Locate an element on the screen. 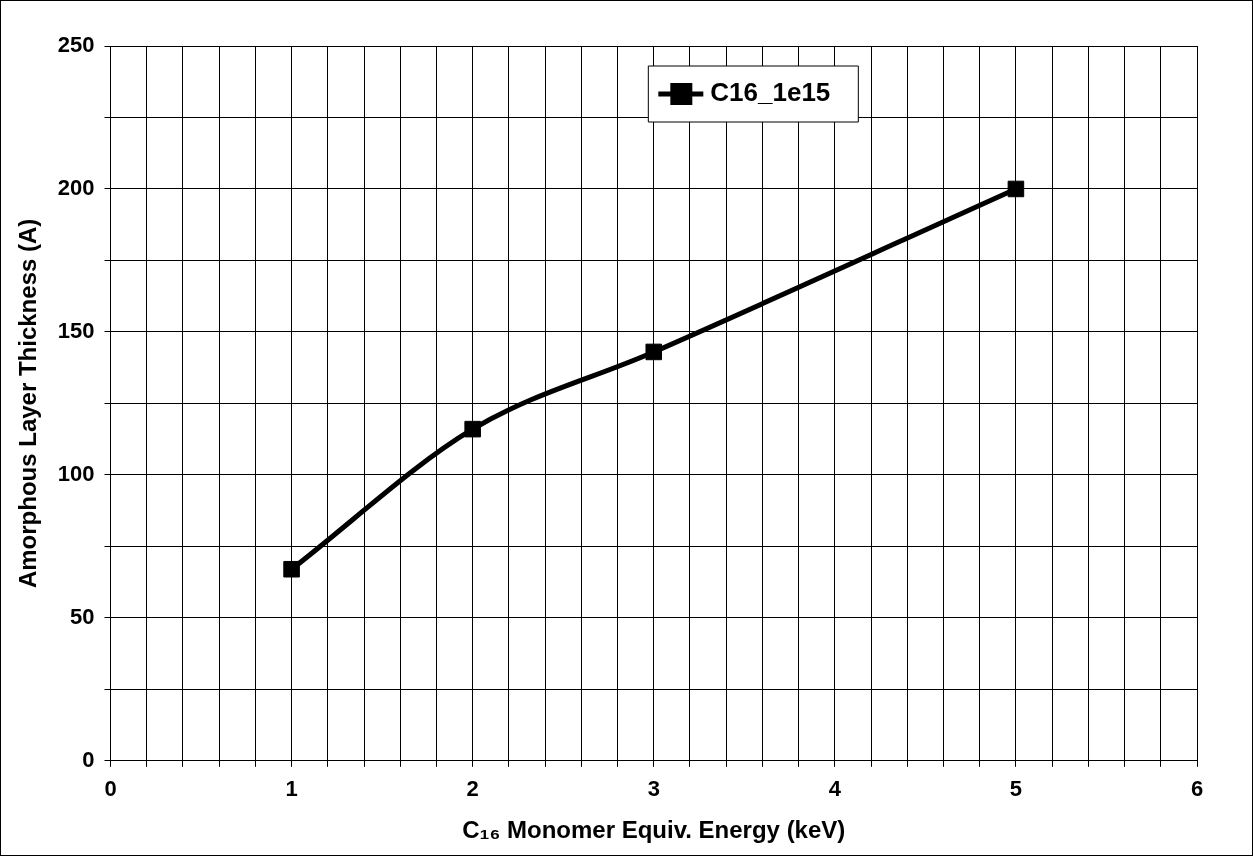  x-tick-label: 5 is located at coordinates (1016, 789).